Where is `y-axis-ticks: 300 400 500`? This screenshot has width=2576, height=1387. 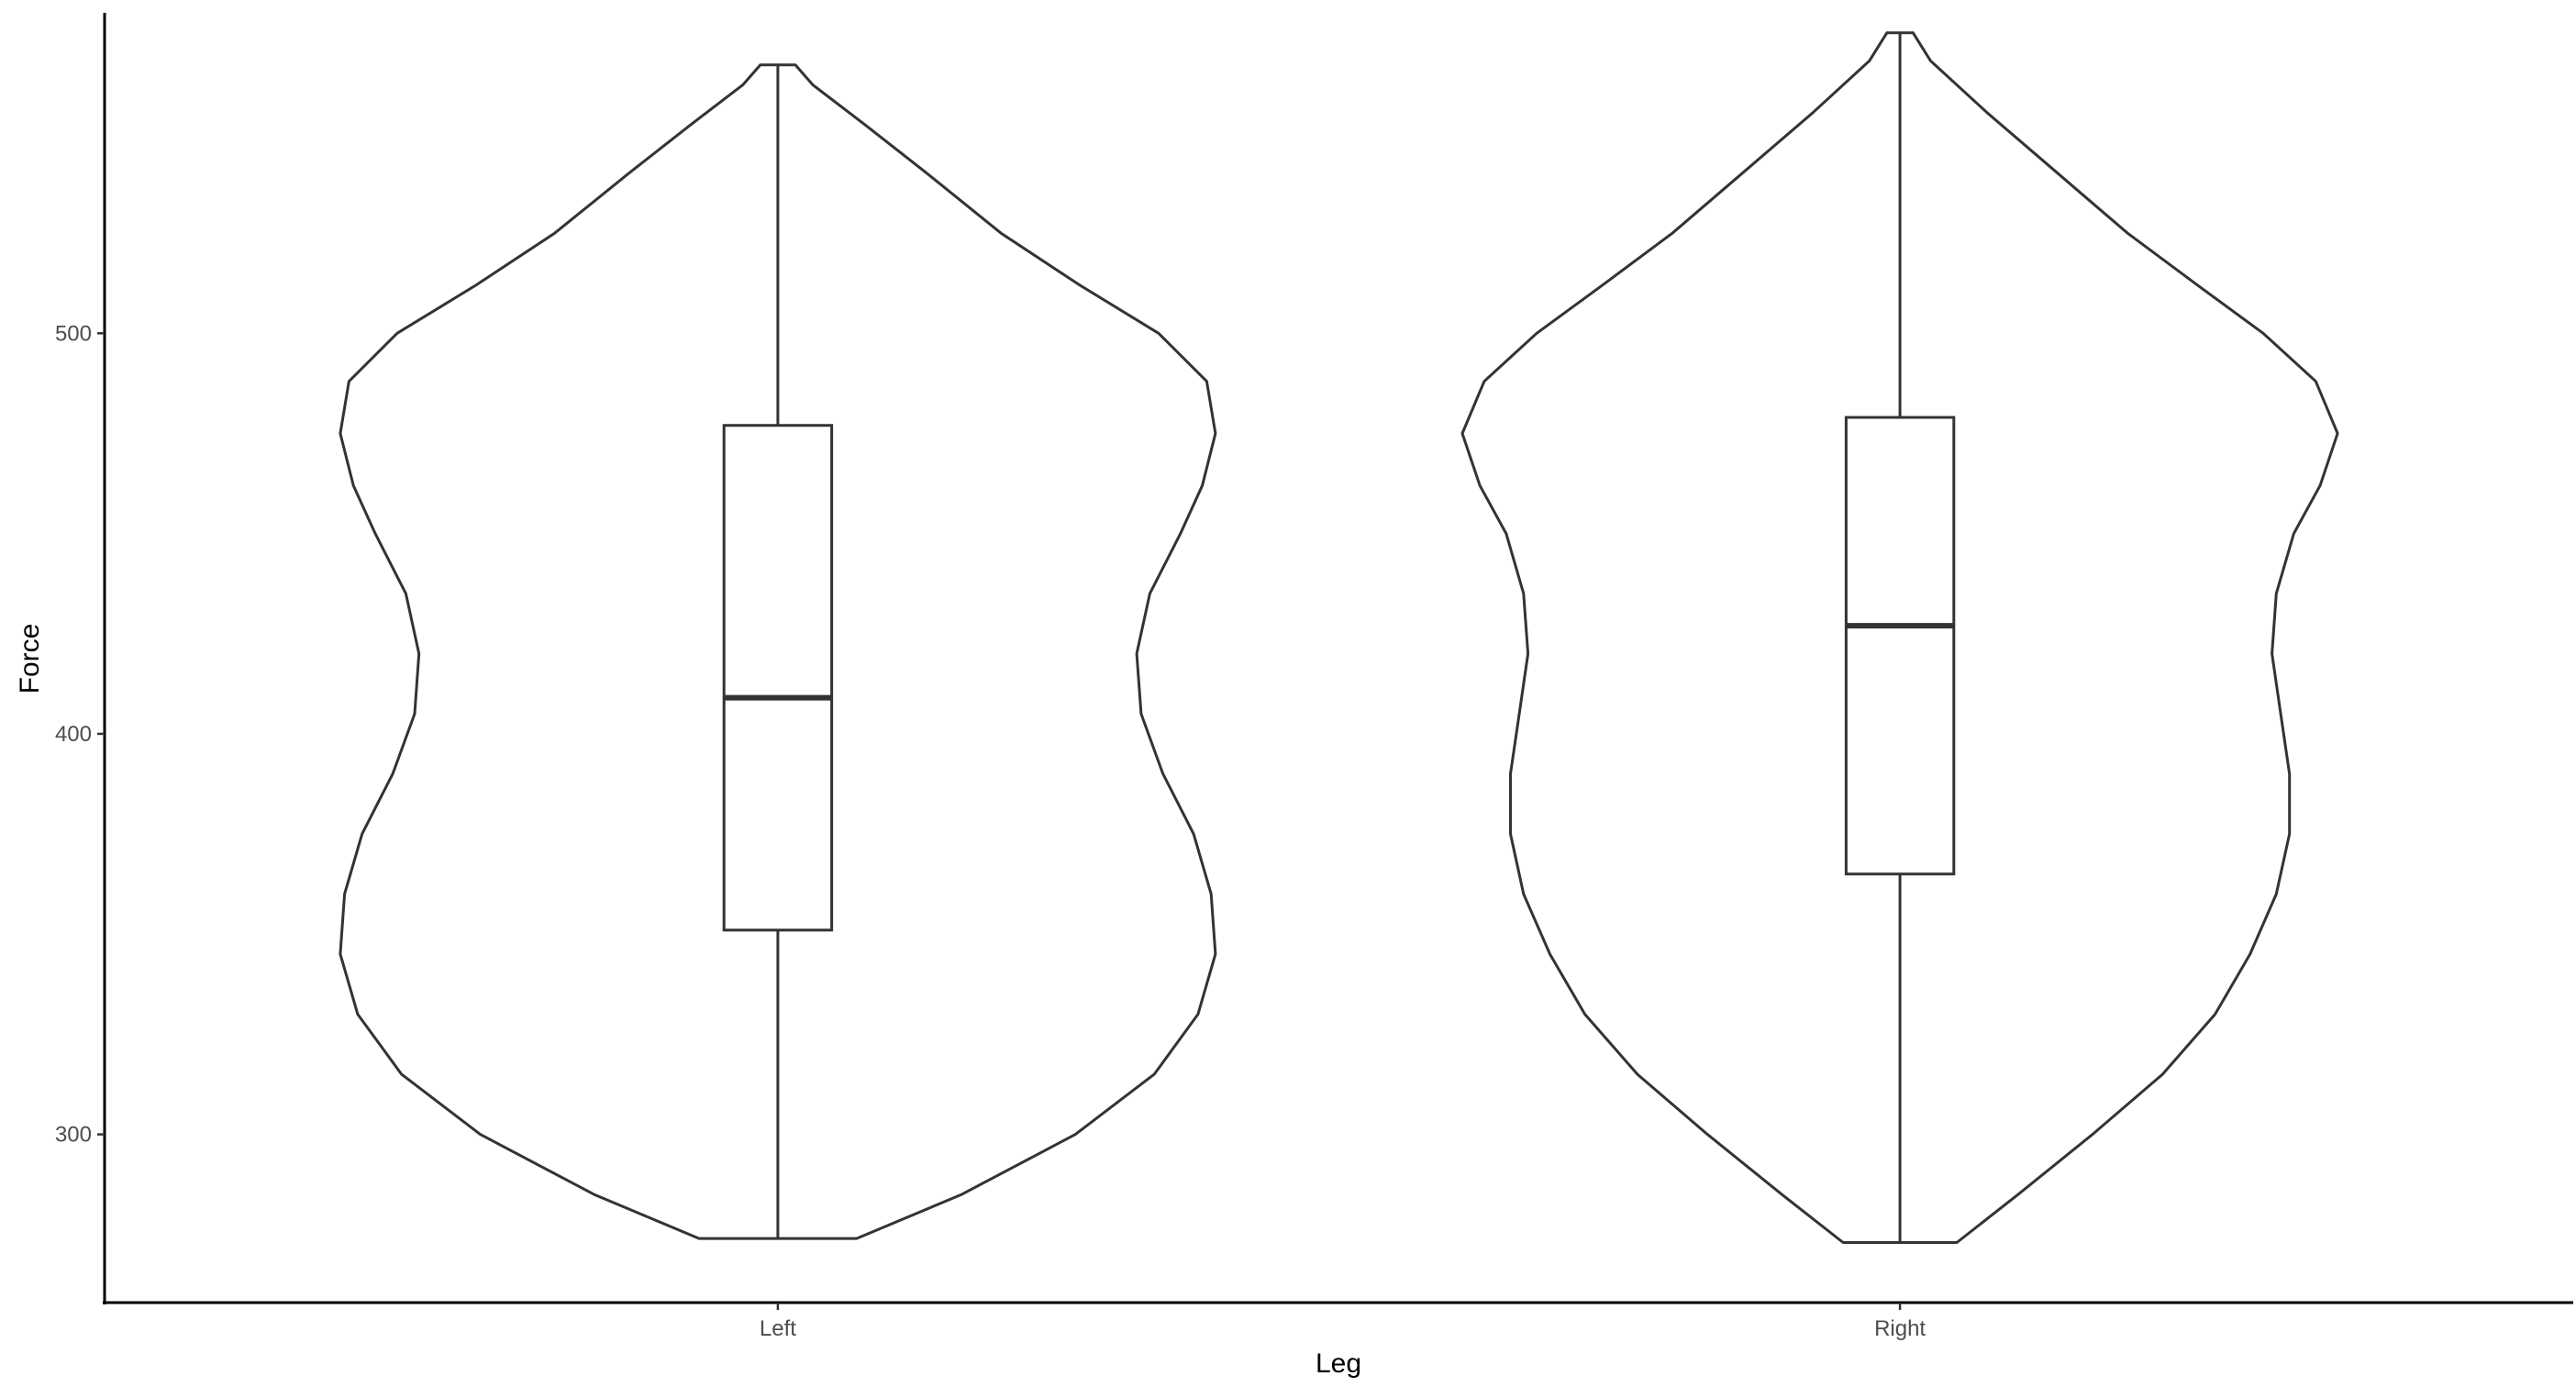
y-axis-ticks: 300 400 500 is located at coordinates (80, 734).